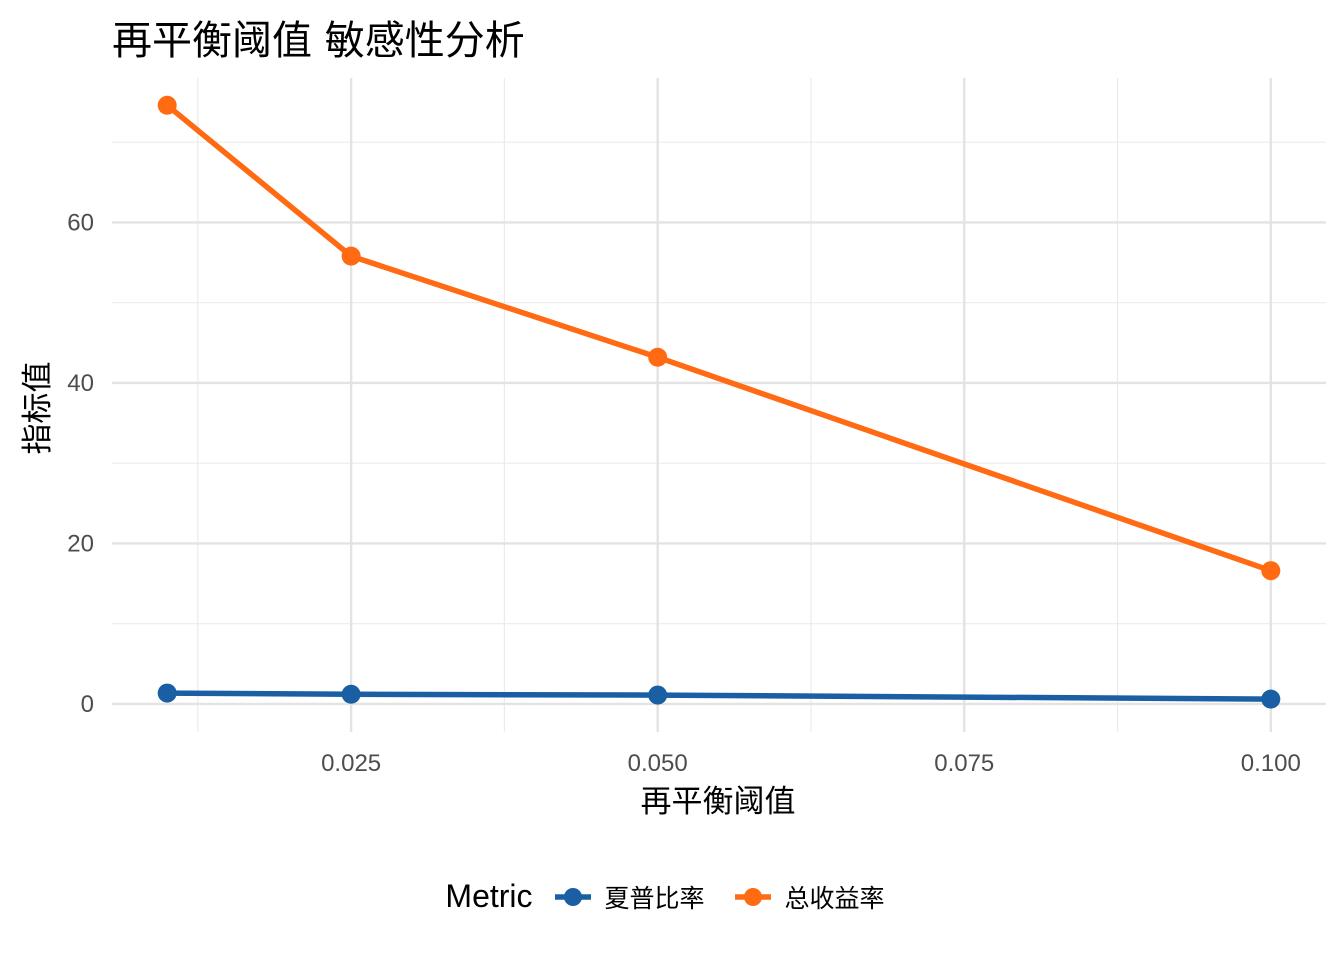 The height and width of the screenshot is (960, 1344). What do you see at coordinates (38, 408) in the screenshot?
I see `y-axis-title: 指标值` at bounding box center [38, 408].